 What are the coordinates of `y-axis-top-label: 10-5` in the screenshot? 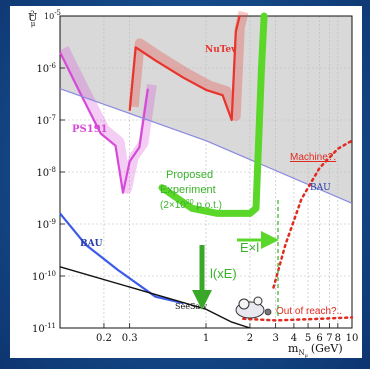 It's located at (52, 15).